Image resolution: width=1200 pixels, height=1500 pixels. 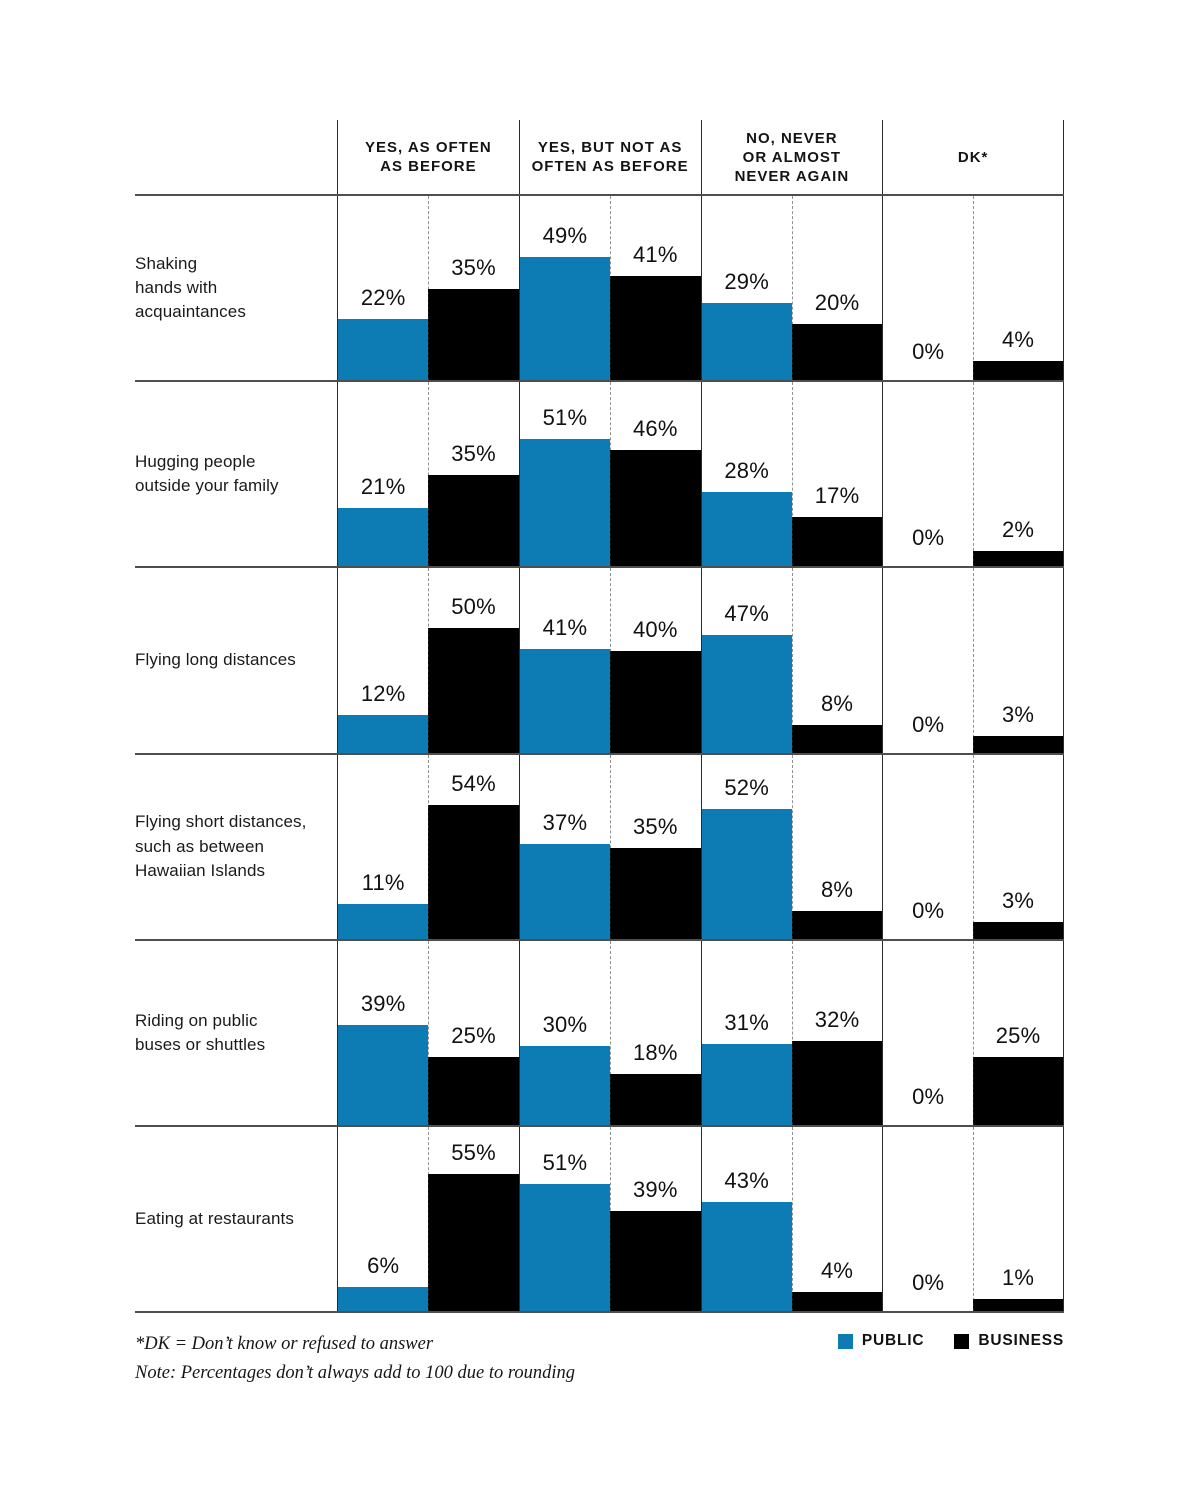 I want to click on chart-cell: 43% 4%, so click(x=791, y=1219).